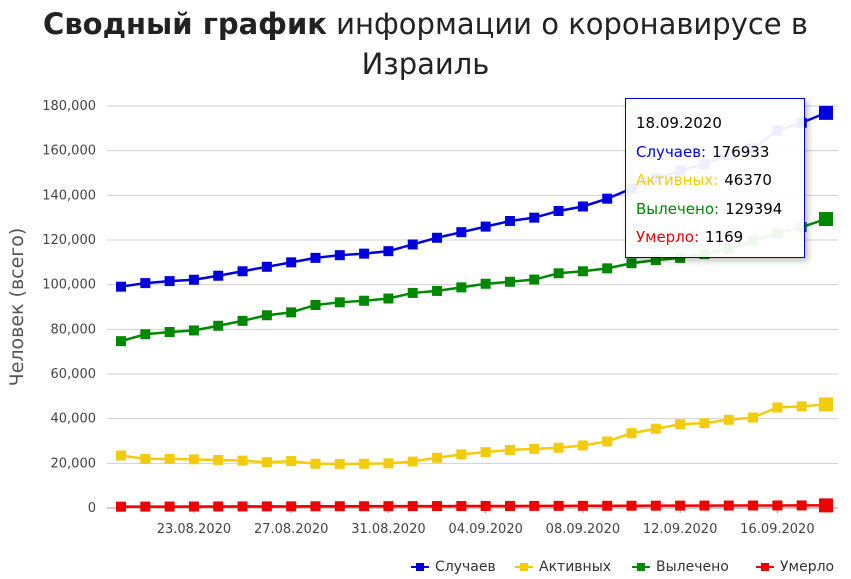  I want to click on y-tick-label: 160,000, so click(69, 151).